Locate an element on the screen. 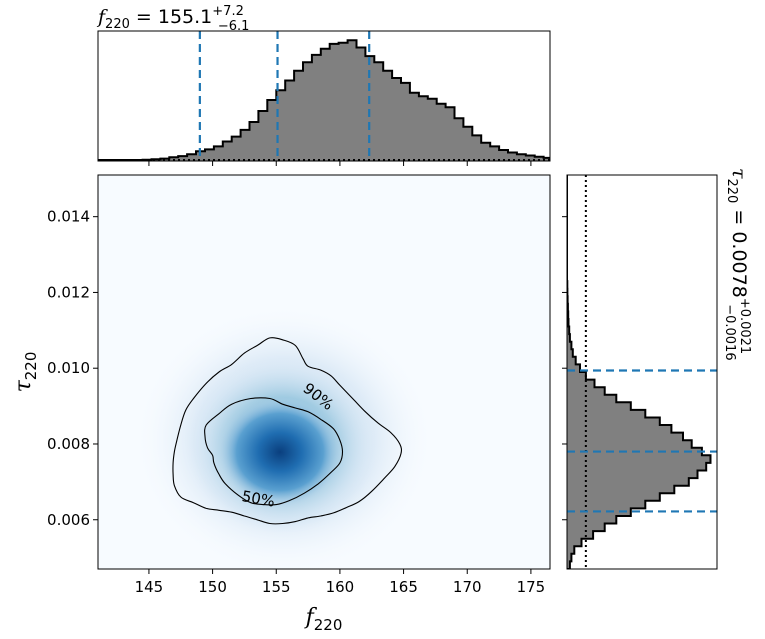 This screenshot has height=639, width=765. x-tick-label: 175 is located at coordinates (531, 587).